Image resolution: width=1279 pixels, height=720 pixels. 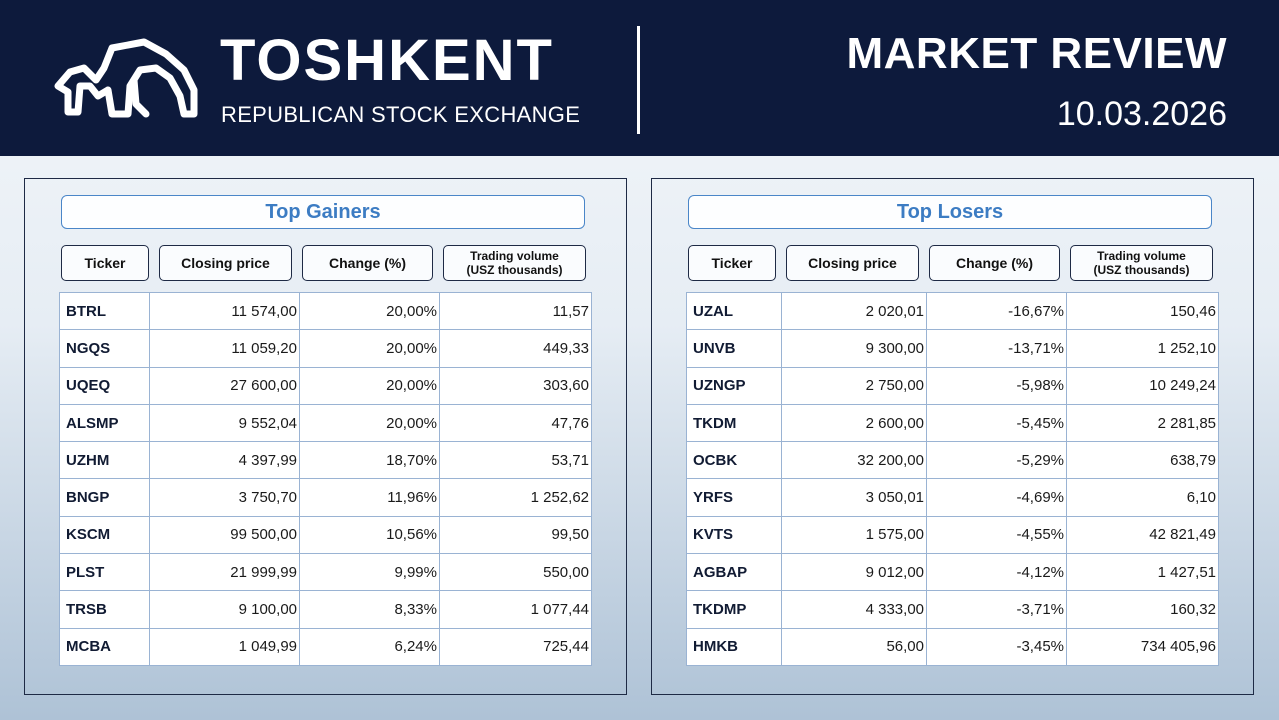 I want to click on ticker-cell: BTRL, so click(x=104, y=311).